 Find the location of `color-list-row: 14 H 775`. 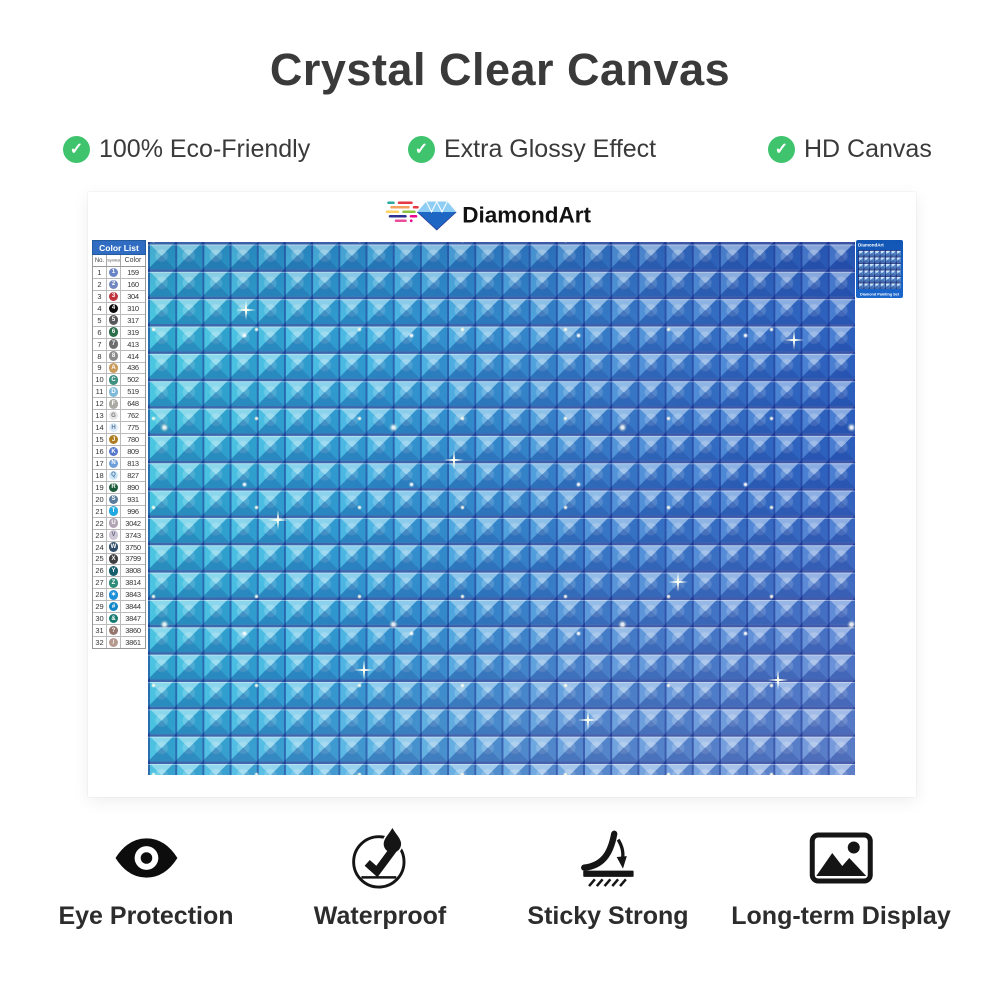

color-list-row: 14 H 775 is located at coordinates (119, 428).